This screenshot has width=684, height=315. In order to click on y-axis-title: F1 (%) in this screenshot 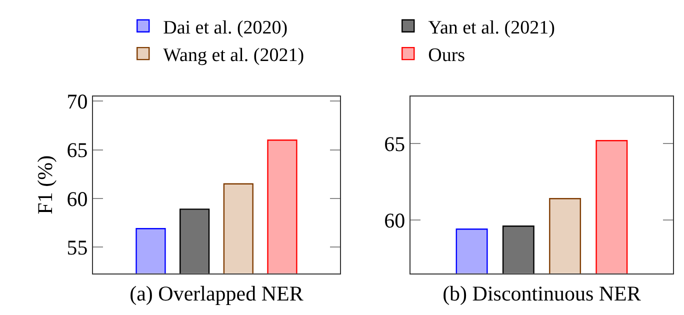, I will do `click(44, 184)`.